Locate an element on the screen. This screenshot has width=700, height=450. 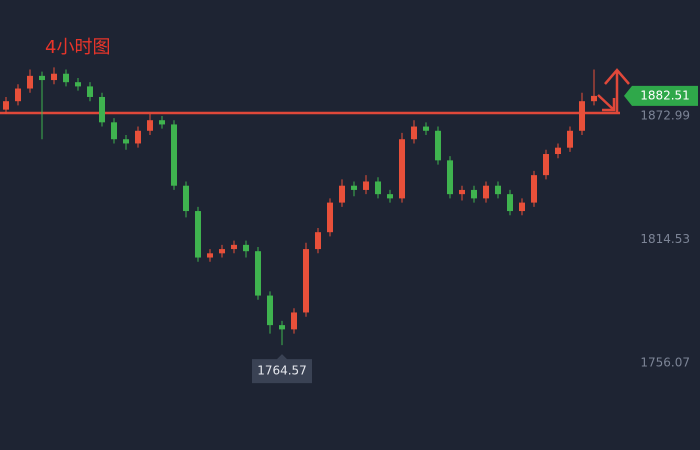
min-tag is located at coordinates (282, 369).